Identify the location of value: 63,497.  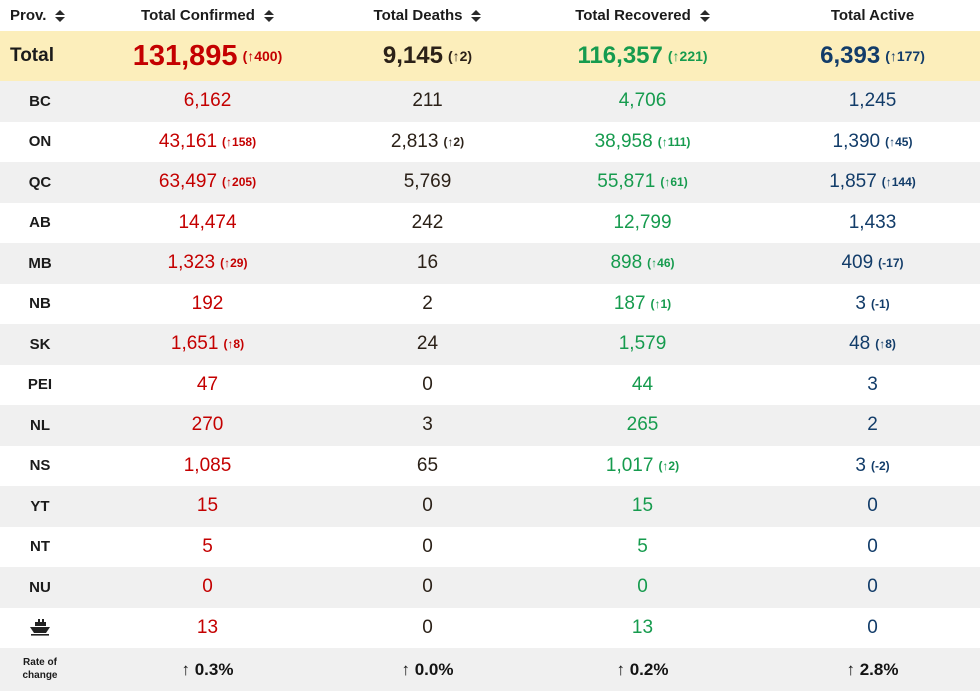
(188, 182).